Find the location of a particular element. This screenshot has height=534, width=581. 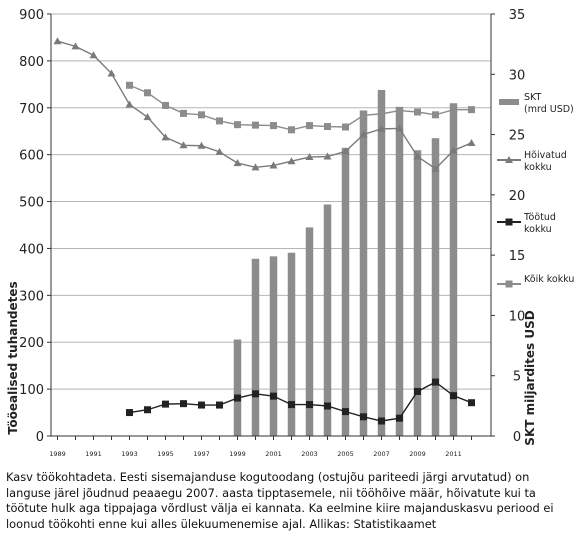

right-tick-label: 30 is located at coordinates (517, 75).